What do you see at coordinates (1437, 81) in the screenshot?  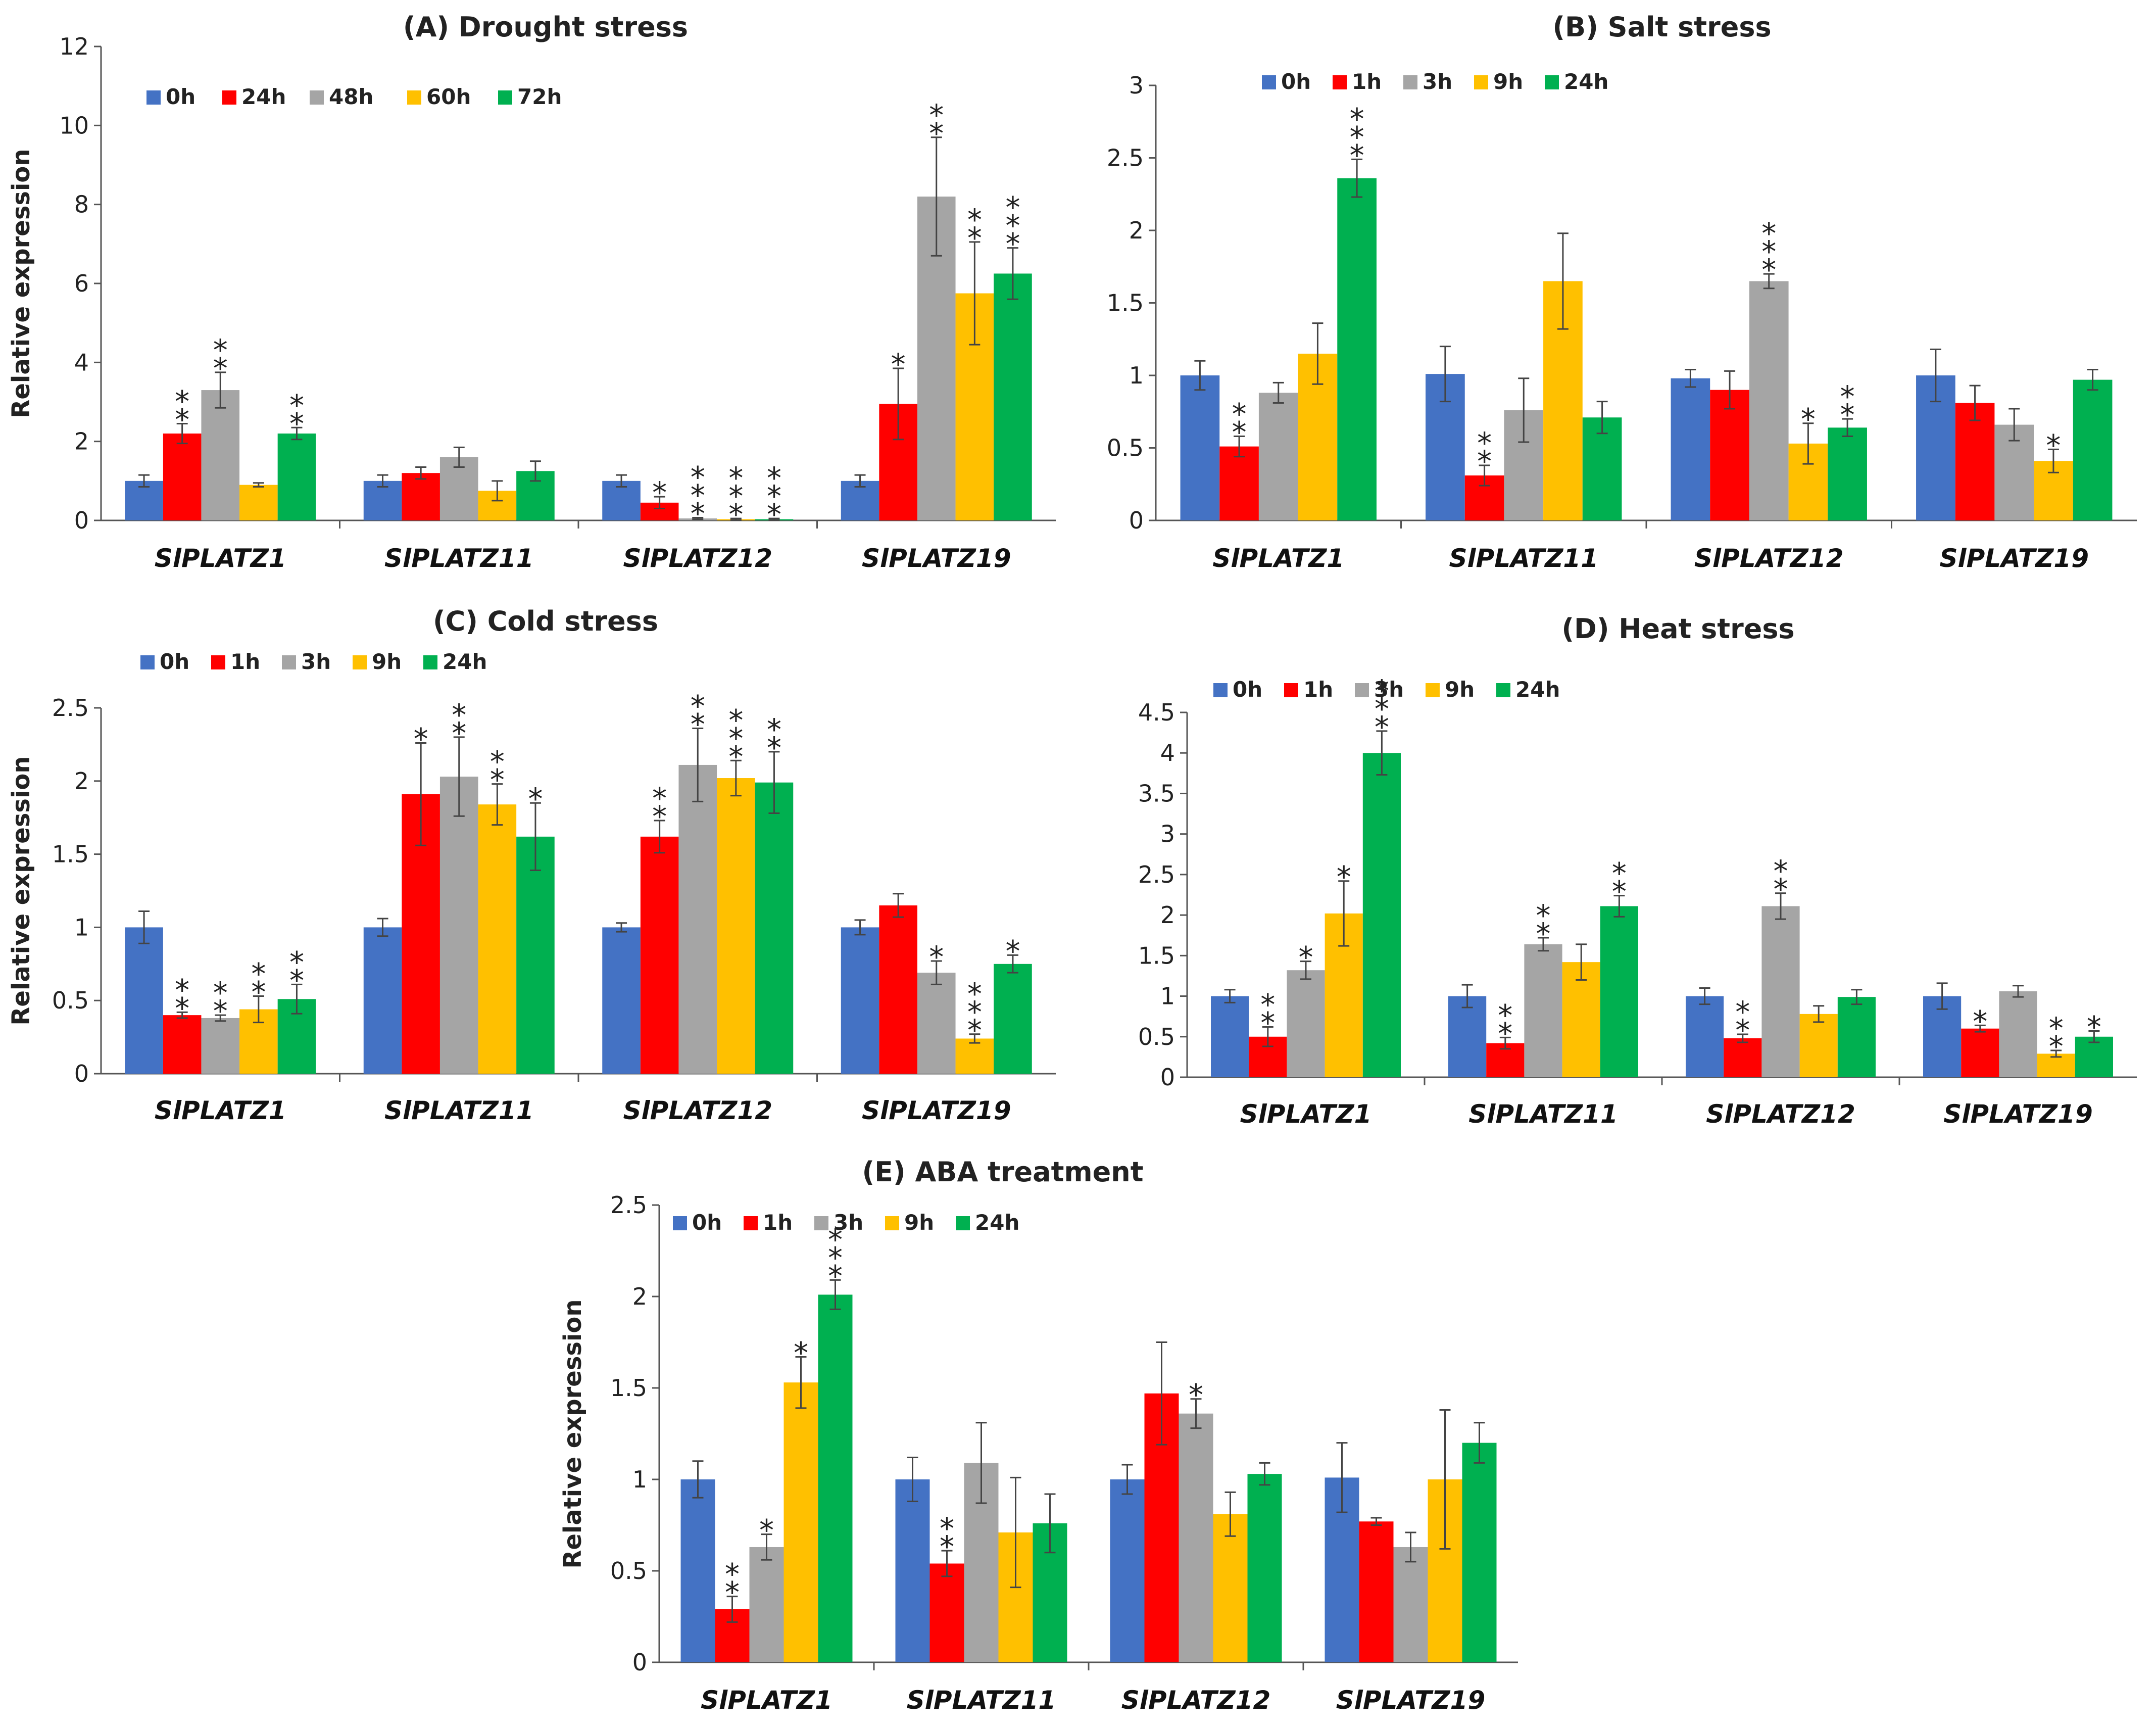 I see `legend-label: 3h` at bounding box center [1437, 81].